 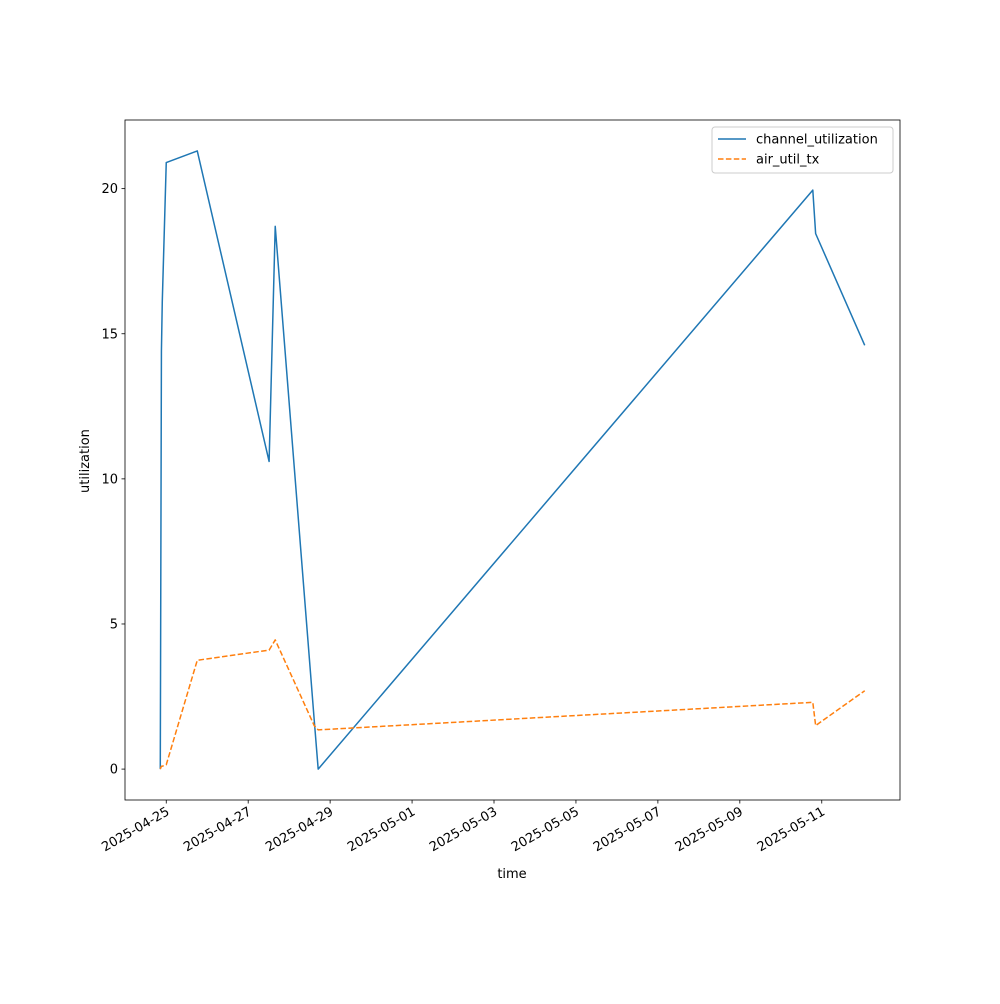 What do you see at coordinates (817, 140) in the screenshot?
I see `legend-label: channel_utilization` at bounding box center [817, 140].